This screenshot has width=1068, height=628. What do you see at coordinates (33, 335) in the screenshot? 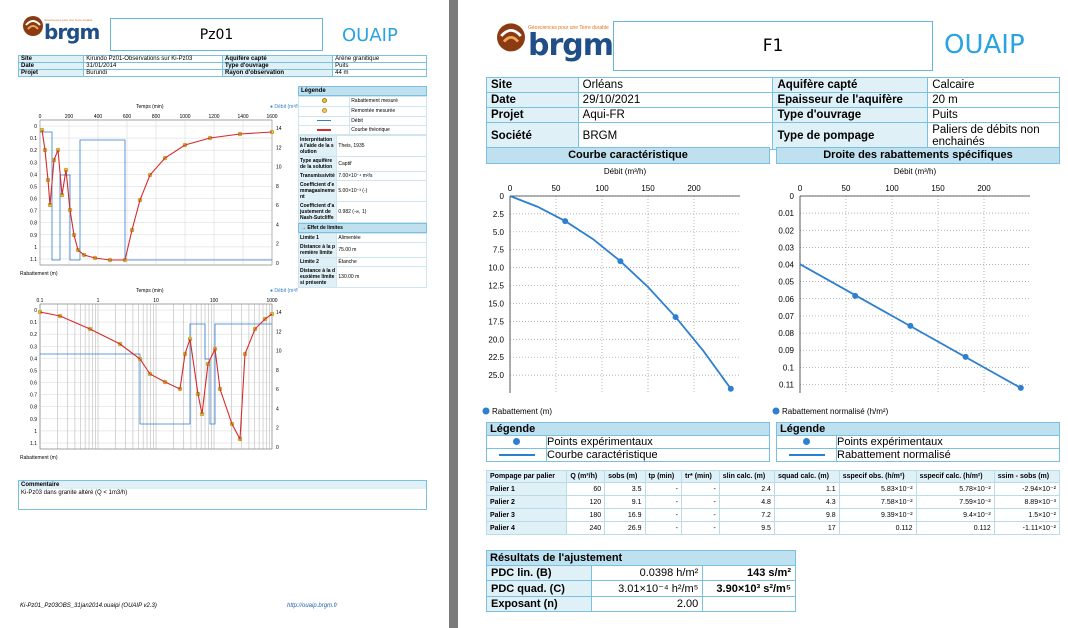
I see `y-tick-label: 0.2` at bounding box center [33, 335].